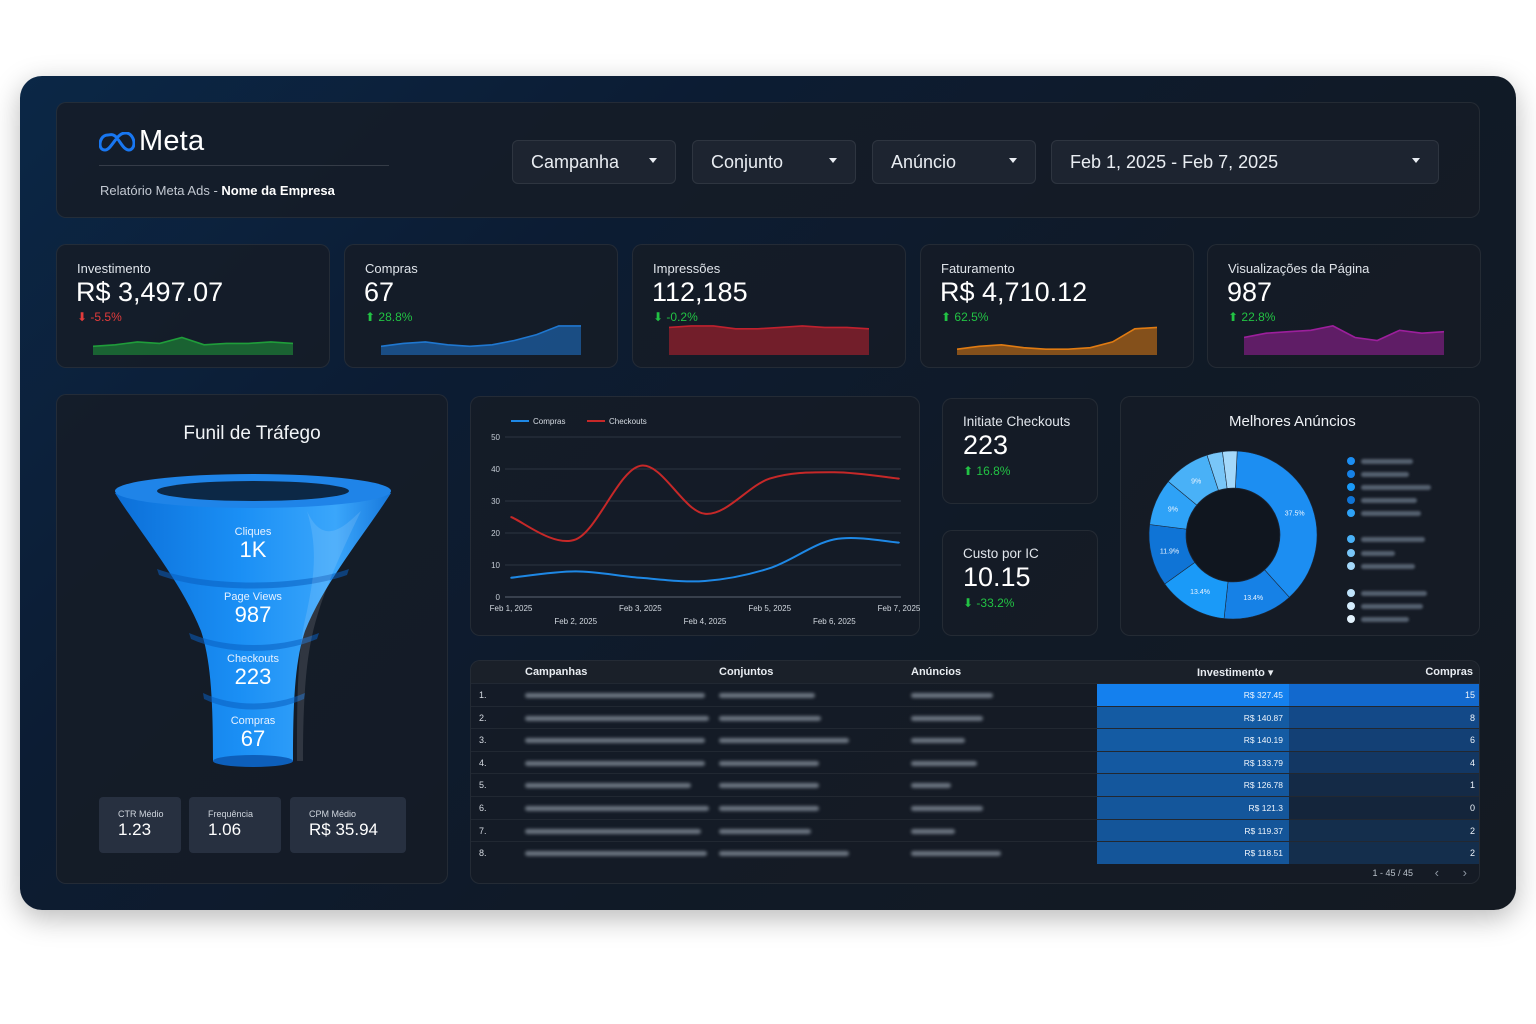 This screenshot has height=1024, width=1536. What do you see at coordinates (975, 694) in the screenshot?
I see `table-row: 1. R$ 327.45 15` at bounding box center [975, 694].